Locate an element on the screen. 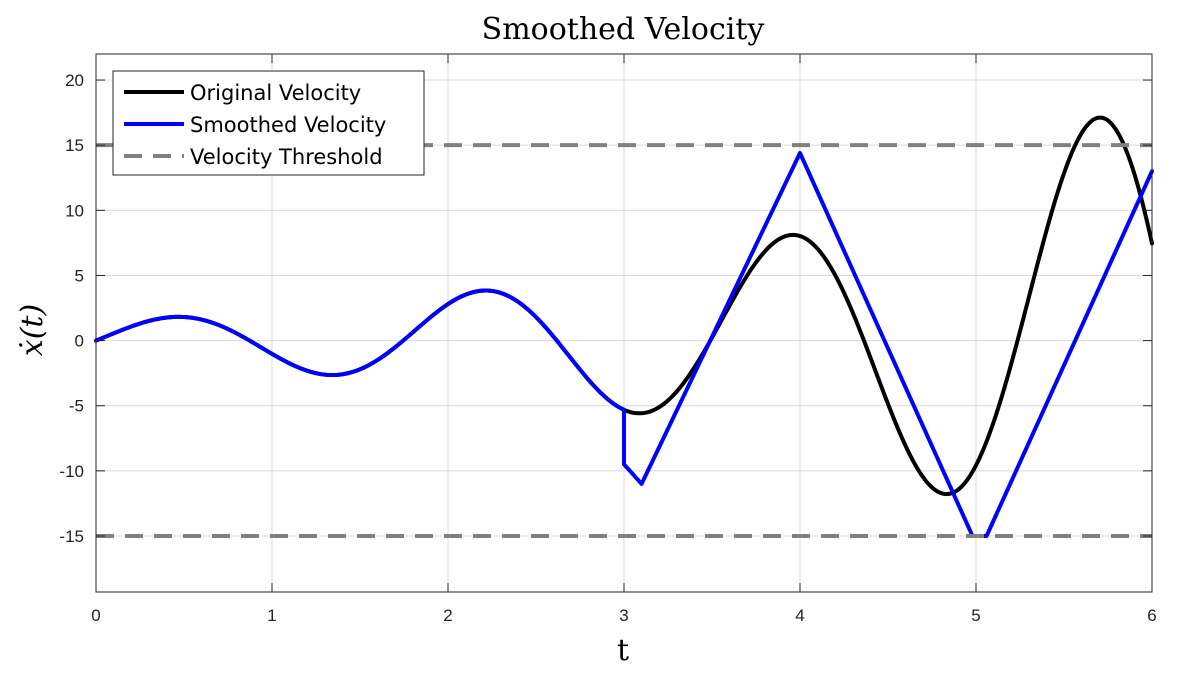  x-tick-label: 6 is located at coordinates (1151, 615).